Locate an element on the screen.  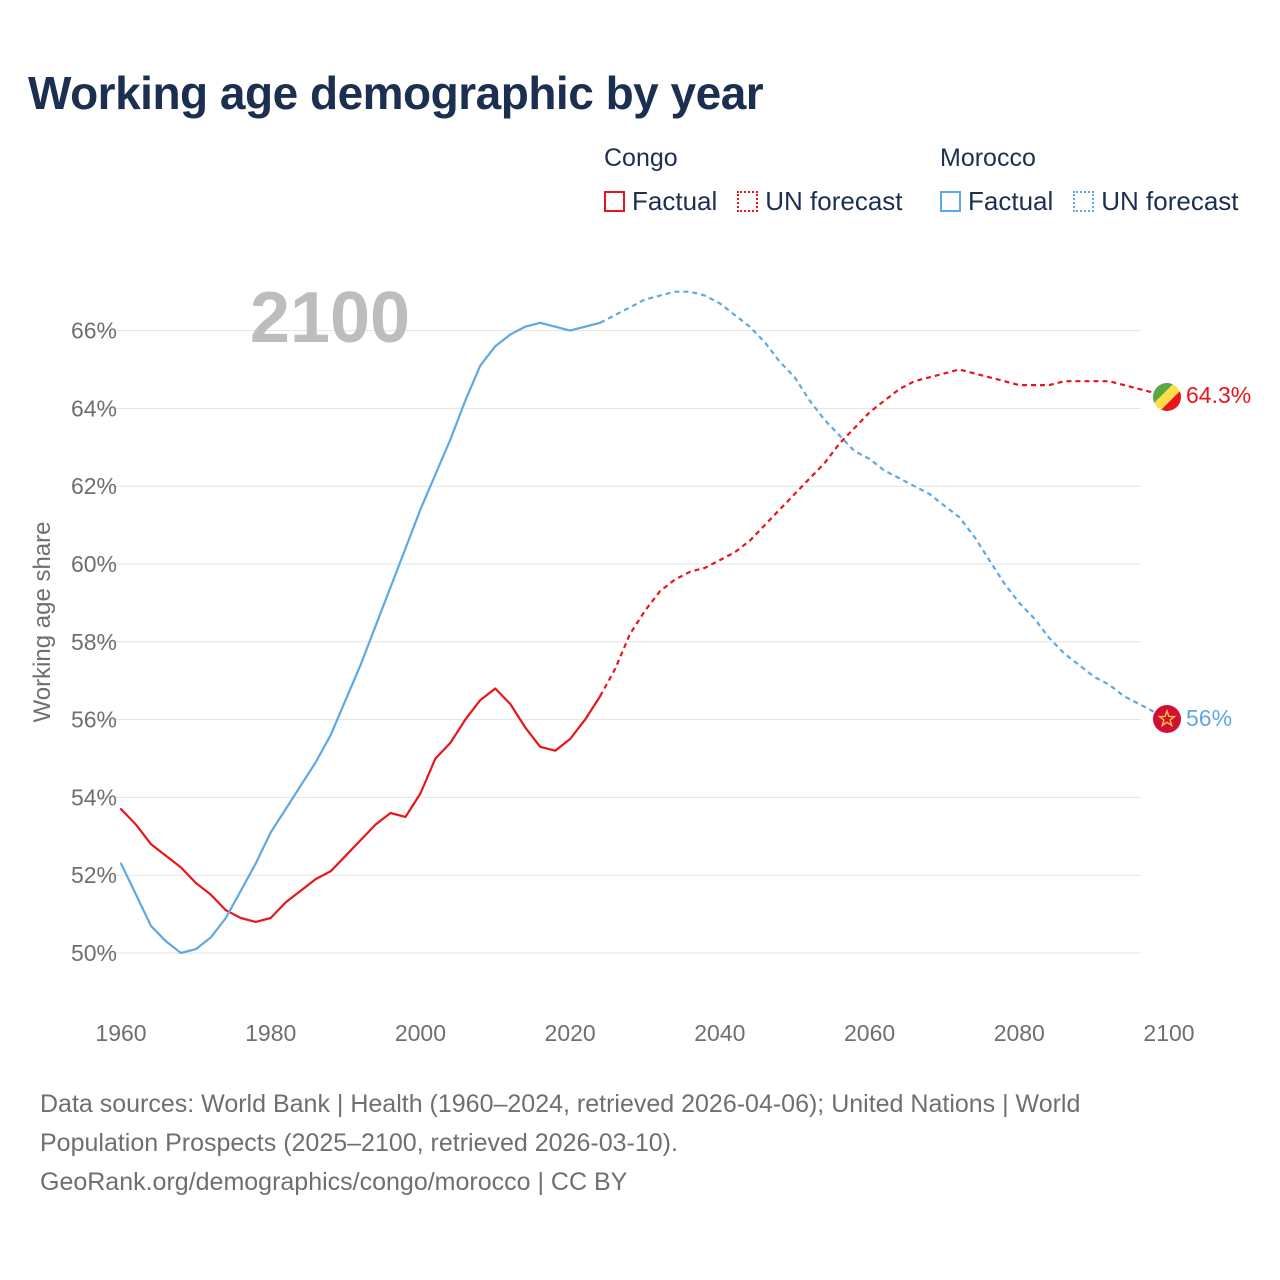
legend-morocco-factual: Factual is located at coordinates (996, 201).